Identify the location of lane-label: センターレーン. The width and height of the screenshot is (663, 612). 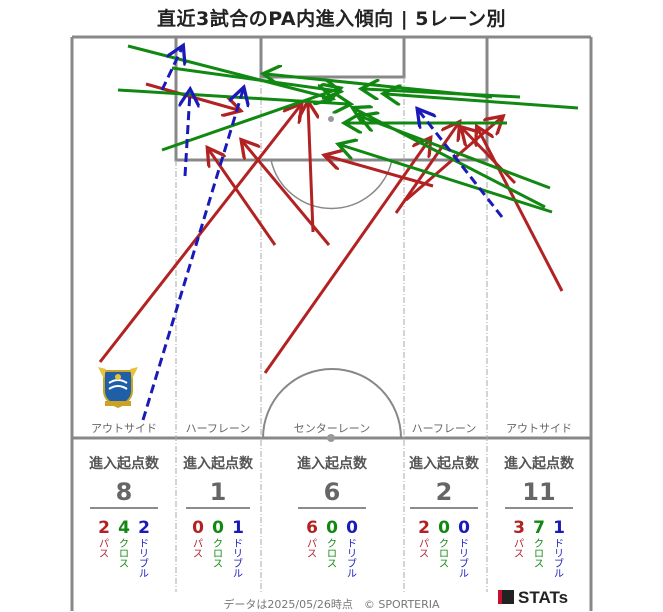
(332, 428).